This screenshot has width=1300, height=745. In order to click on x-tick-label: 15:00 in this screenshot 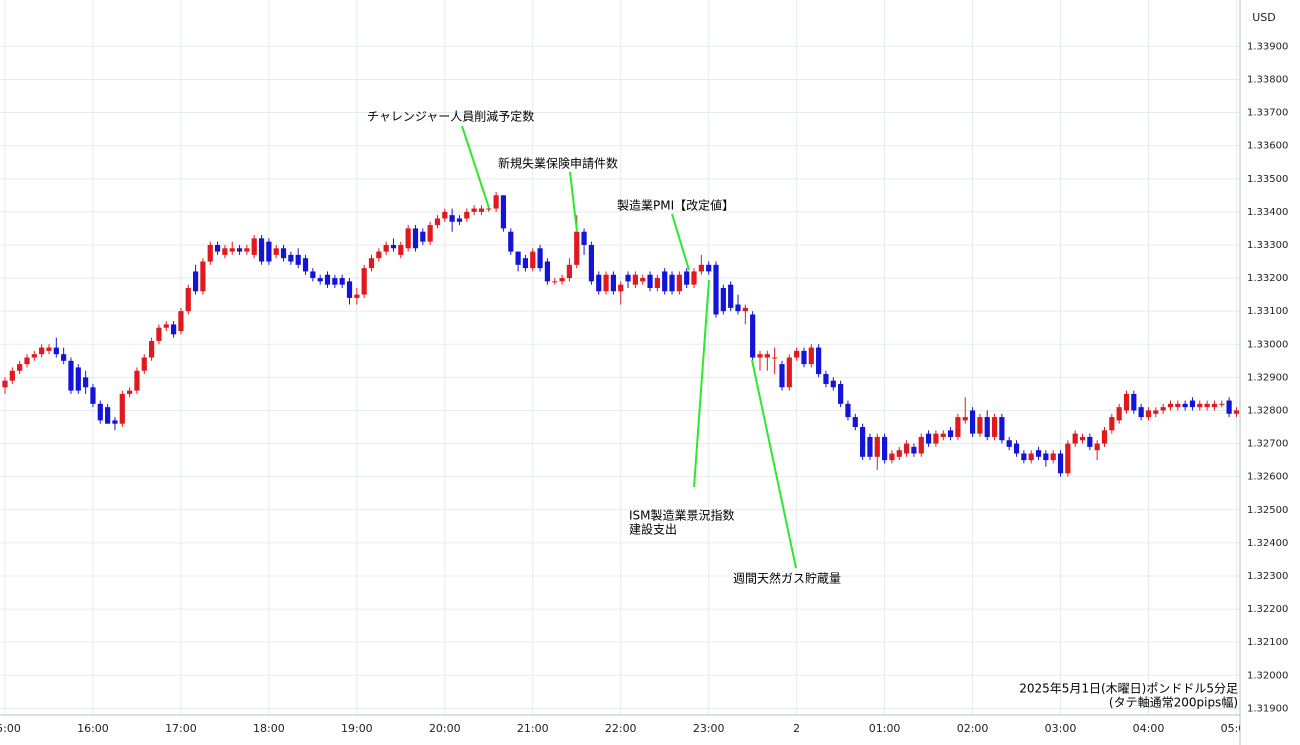, I will do `click(10, 728)`.